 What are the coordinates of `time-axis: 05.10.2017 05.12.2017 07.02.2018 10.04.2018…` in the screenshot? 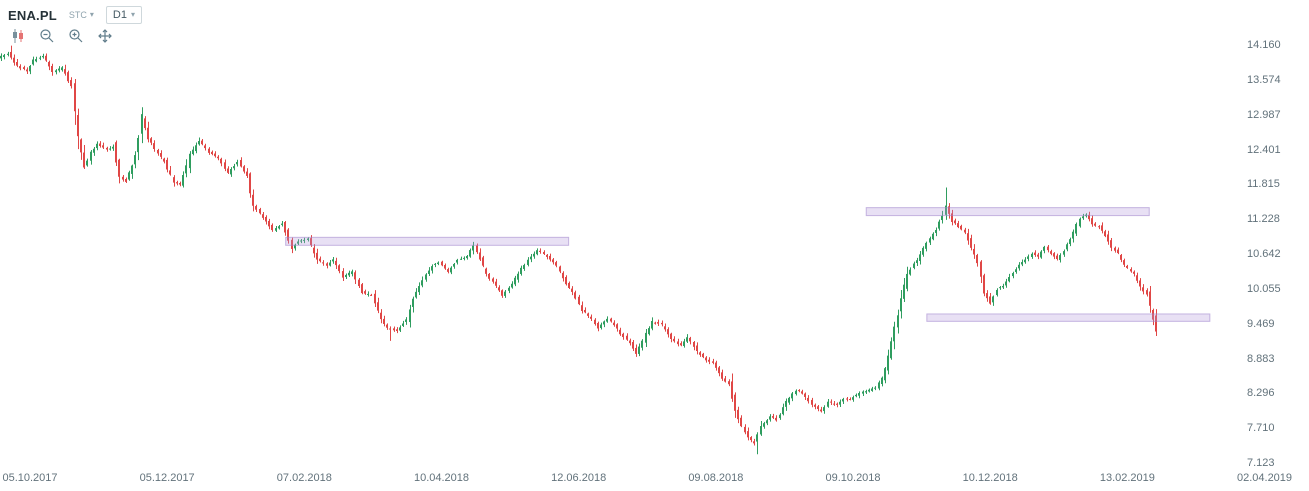 It's located at (654, 480).